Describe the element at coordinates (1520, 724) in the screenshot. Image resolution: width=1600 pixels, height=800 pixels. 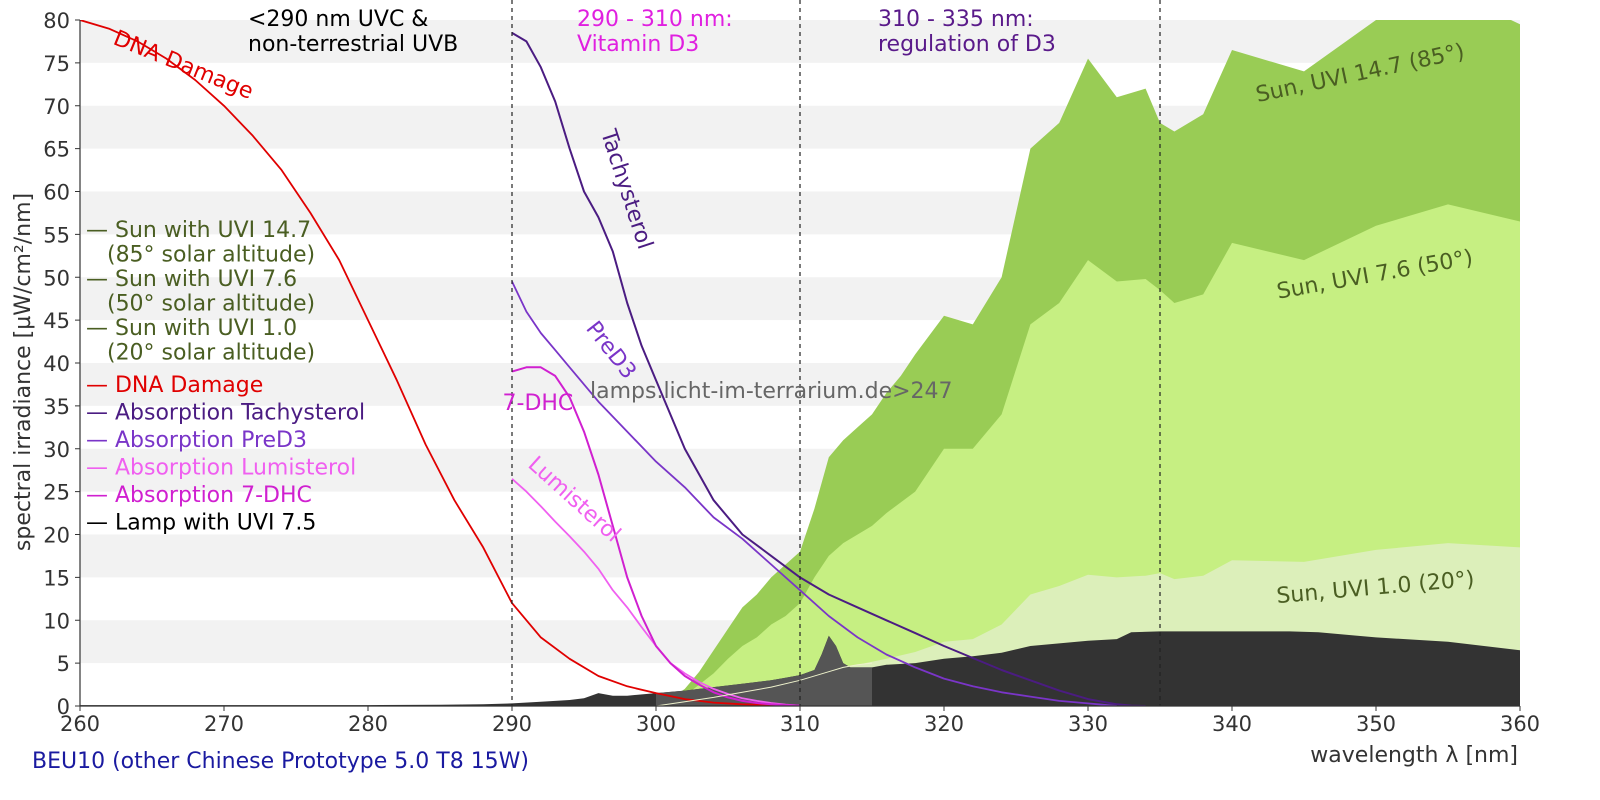
I see `x-tick-label: 360` at that location.